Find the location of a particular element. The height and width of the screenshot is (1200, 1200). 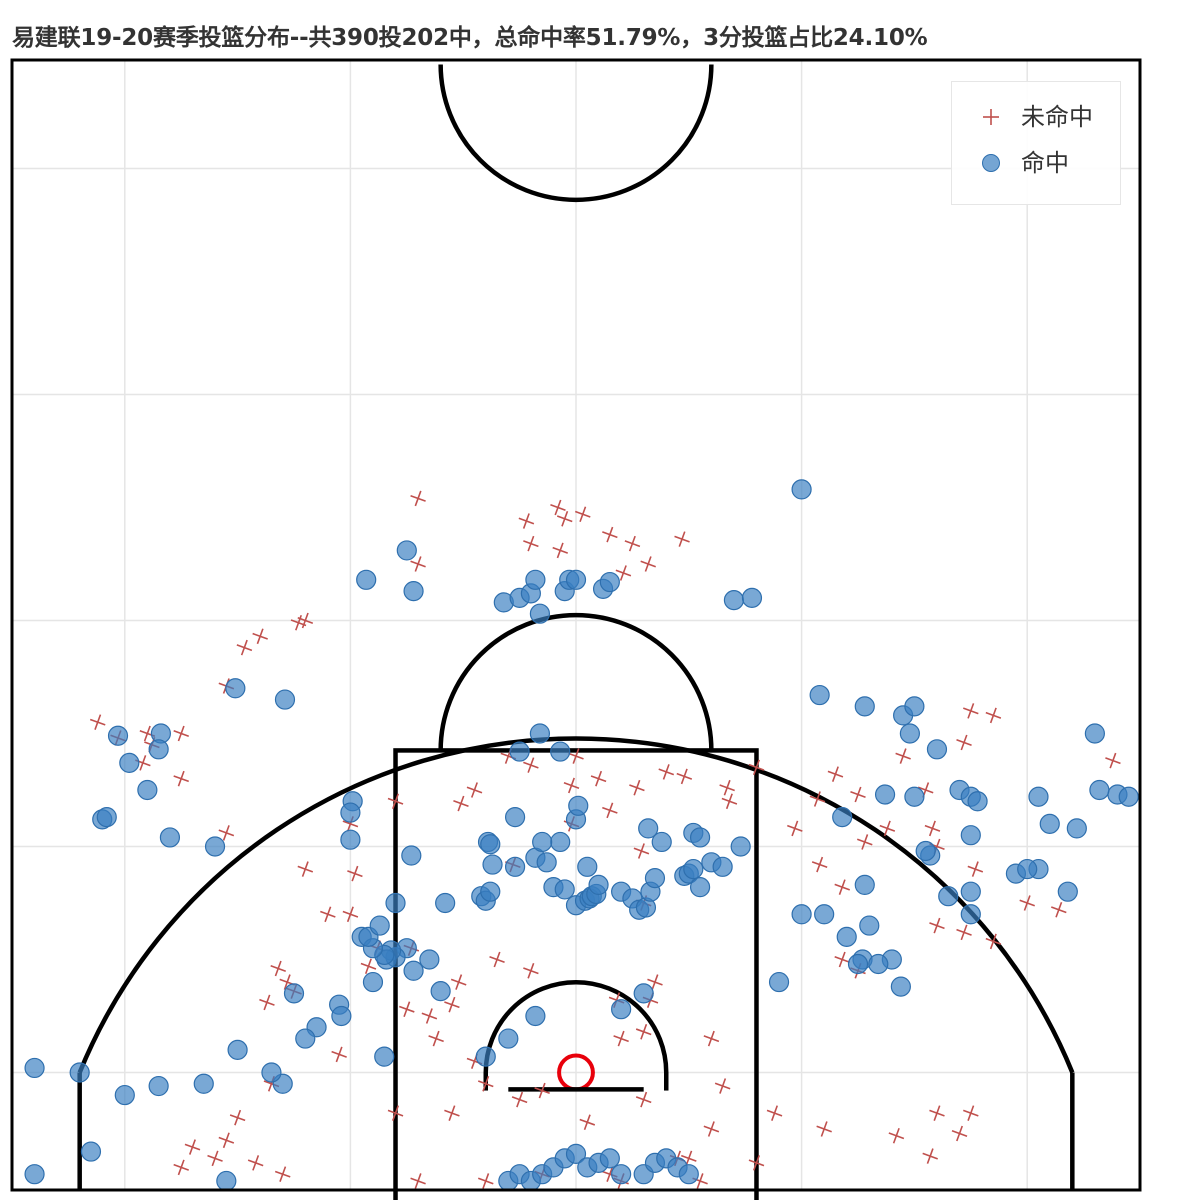

legend-label-make: 命中 is located at coordinates (1045, 163).